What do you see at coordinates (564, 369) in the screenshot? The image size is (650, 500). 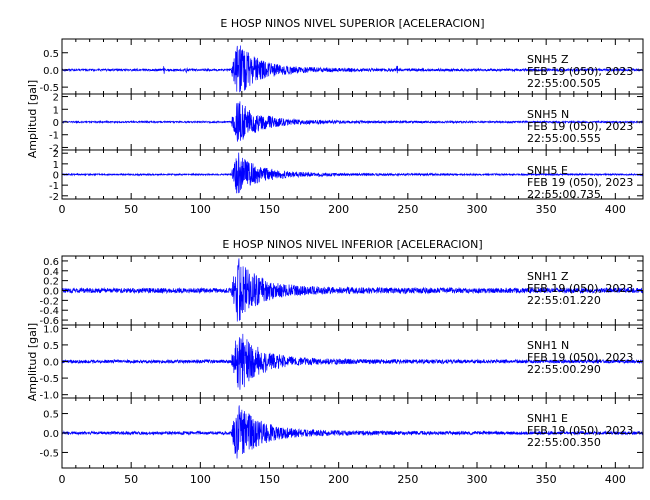 I see `station-info-line: 22:55:00.290` at bounding box center [564, 369].